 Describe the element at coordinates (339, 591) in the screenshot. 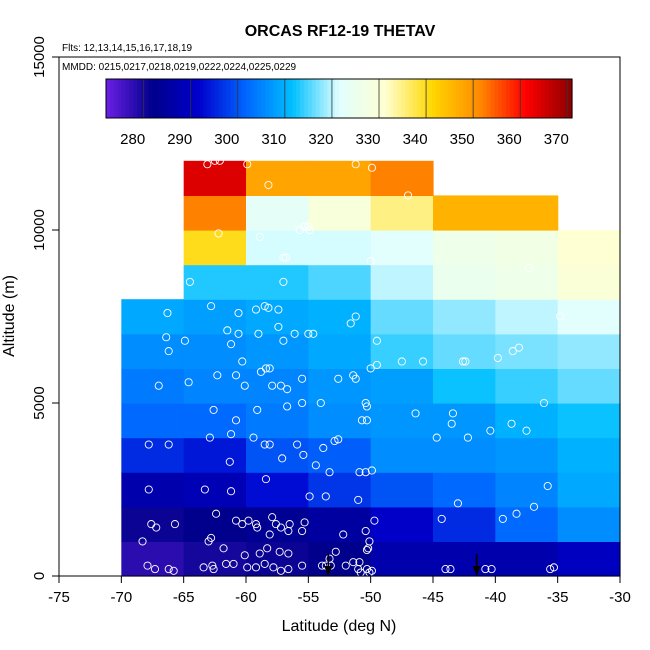

I see `x-axis: -75 -70 -65 -60 -55 -50 -45 -40 -35 -30` at that location.